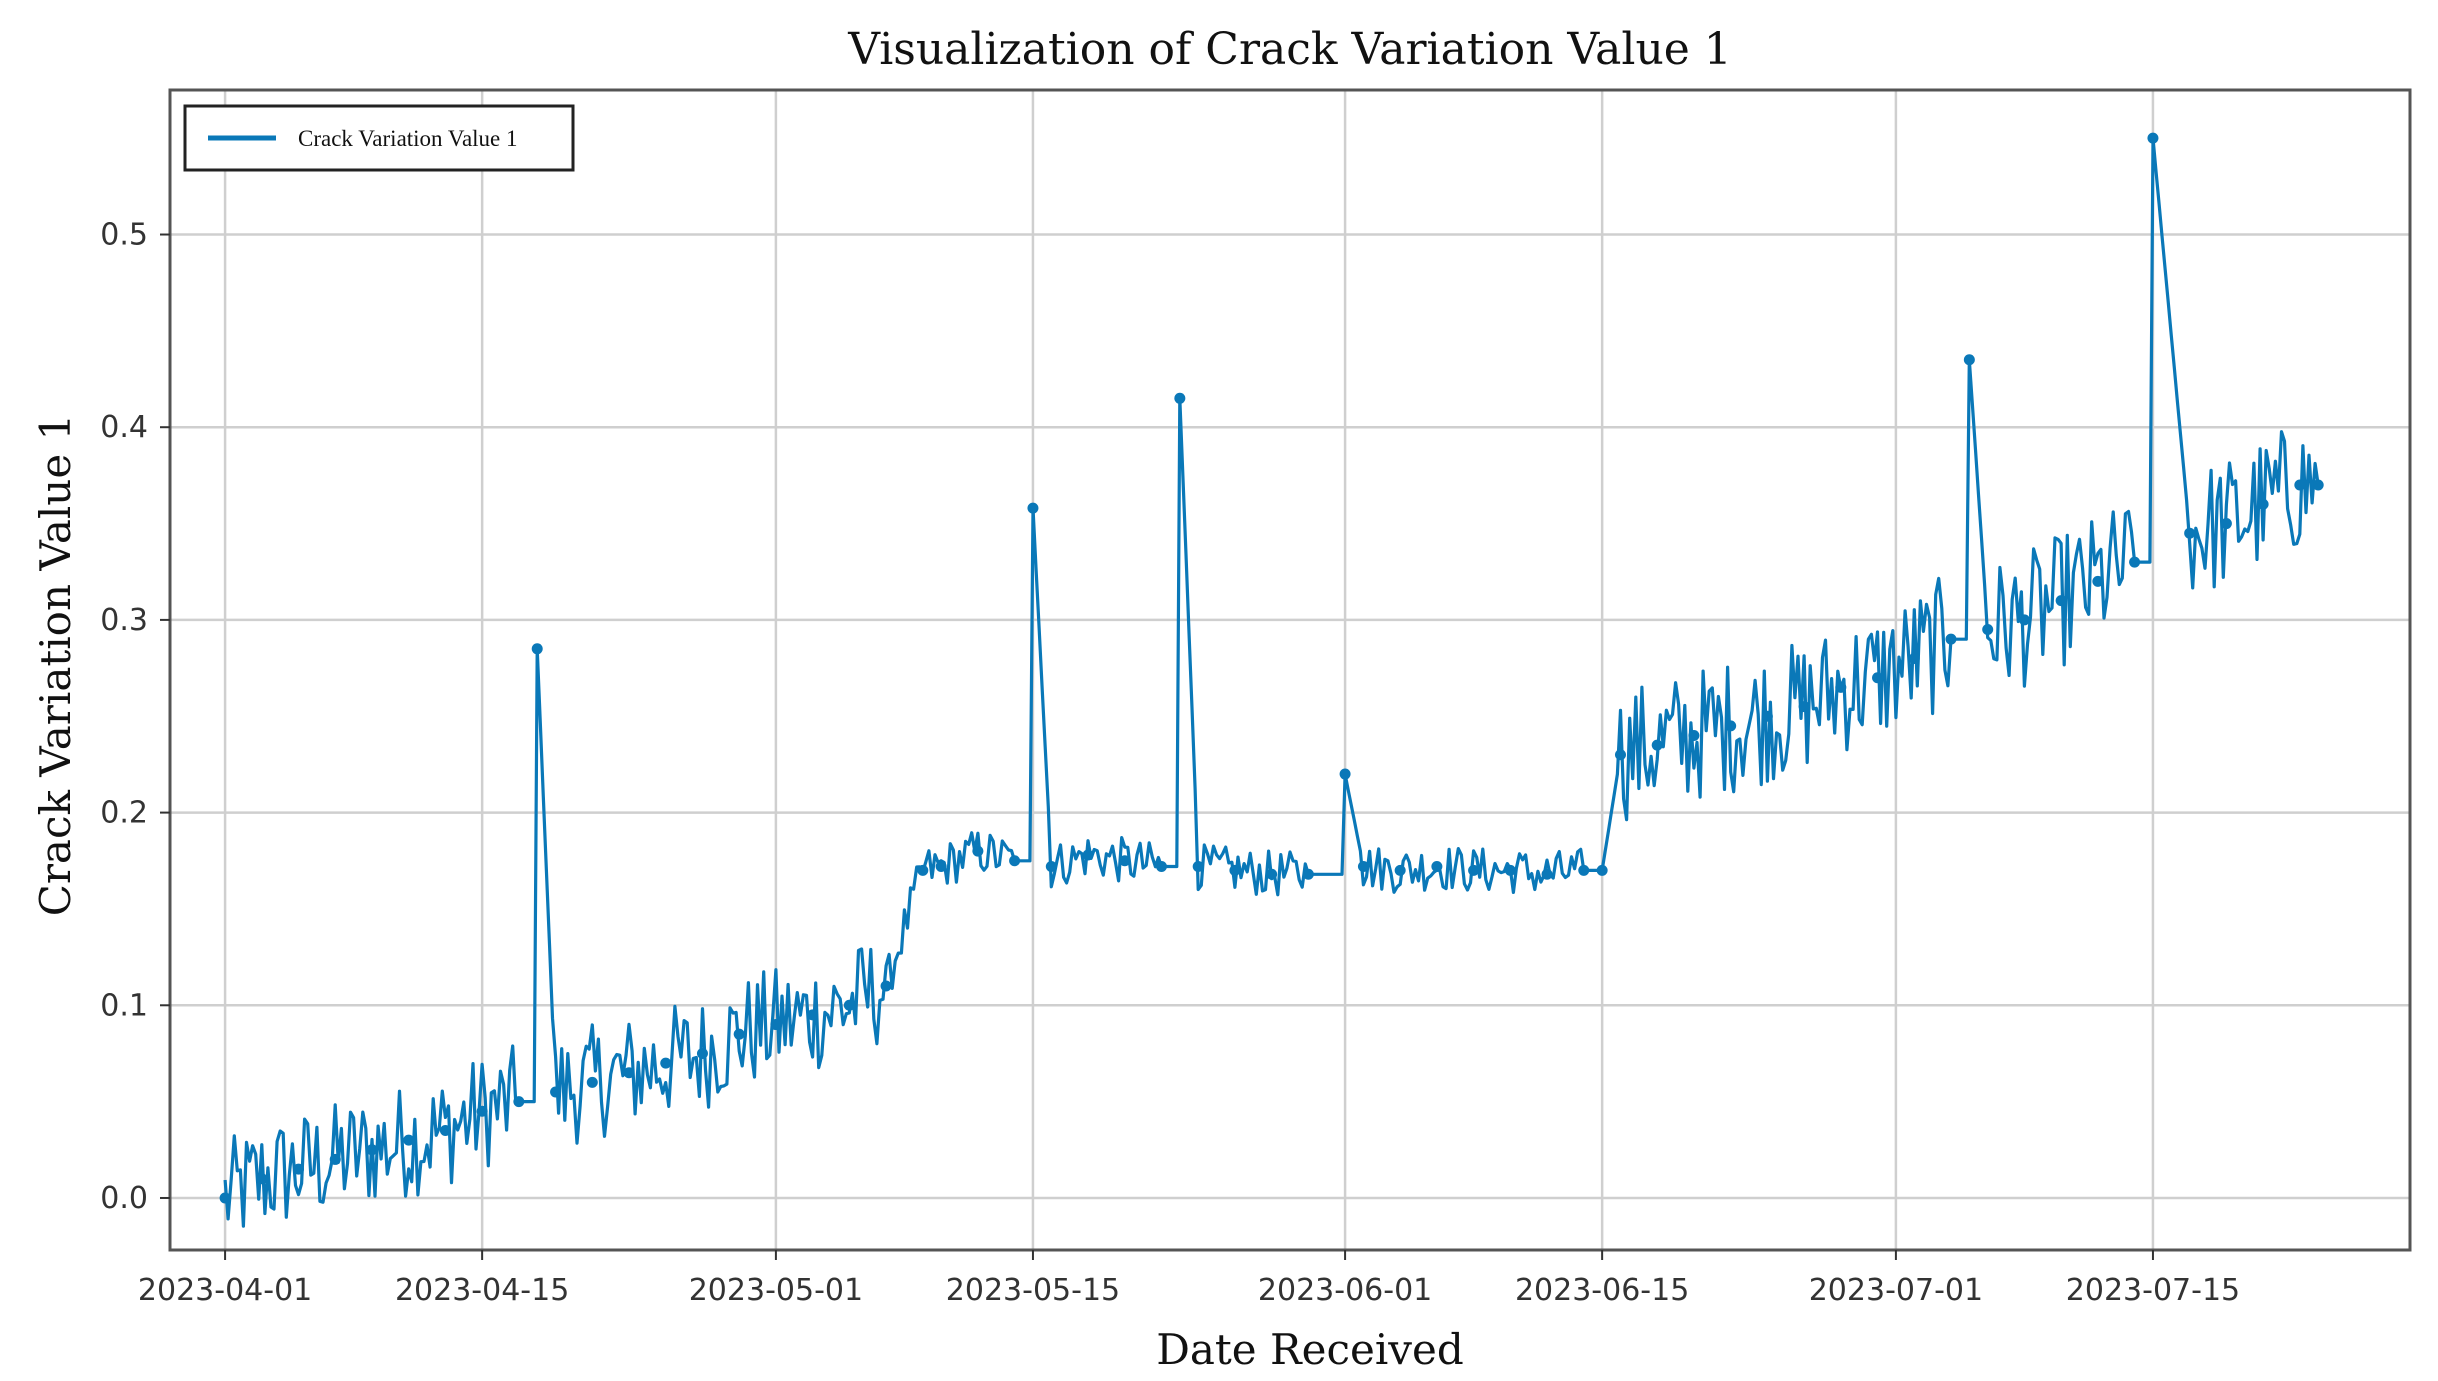  What do you see at coordinates (1896, 1290) in the screenshot?
I see `x-tick-label: 2023-07-01` at bounding box center [1896, 1290].